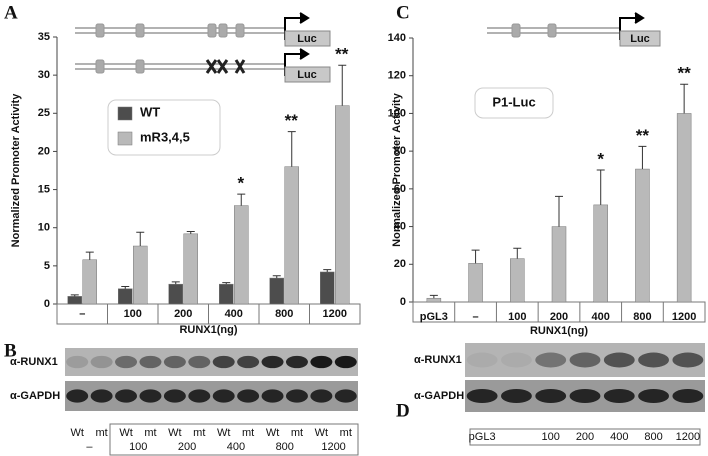 This screenshot has width=708, height=456. What do you see at coordinates (514, 103) in the screenshot?
I see `annotation-box` at bounding box center [514, 103].